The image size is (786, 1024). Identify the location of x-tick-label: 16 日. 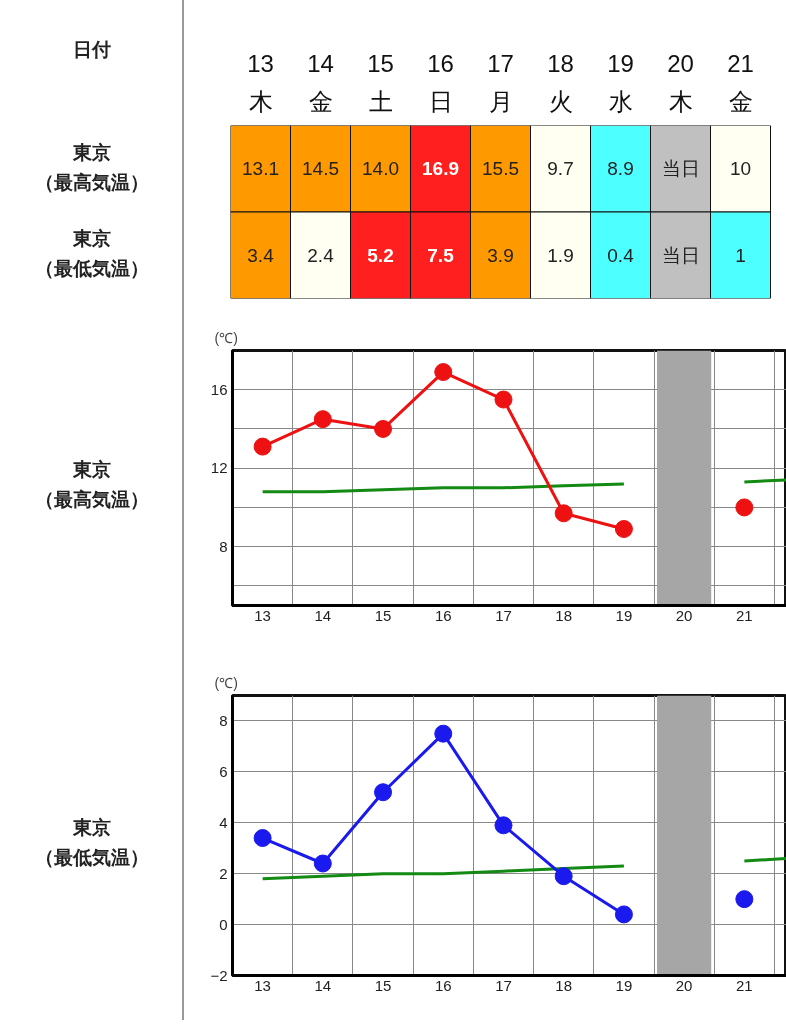
(440, 82).